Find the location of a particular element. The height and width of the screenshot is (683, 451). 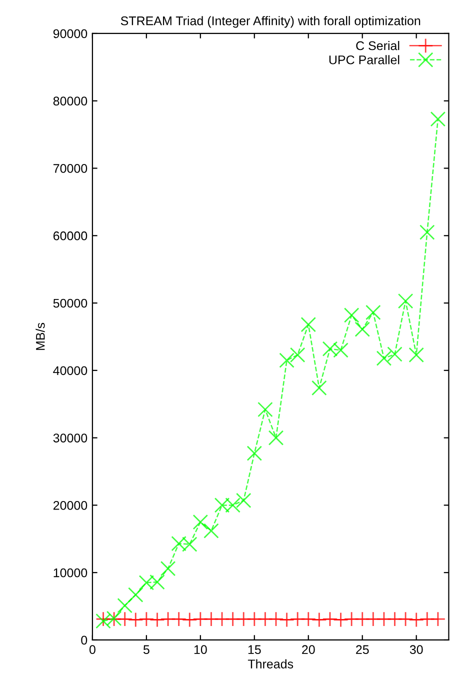

y-tick-label: 10000 is located at coordinates (71, 573).